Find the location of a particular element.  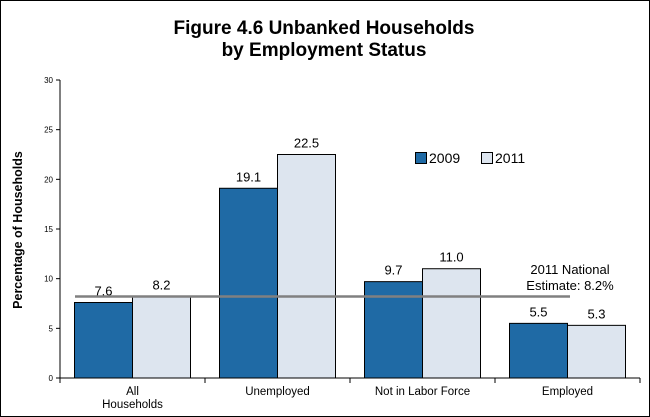

x-tick-label: Employed is located at coordinates (567, 392).